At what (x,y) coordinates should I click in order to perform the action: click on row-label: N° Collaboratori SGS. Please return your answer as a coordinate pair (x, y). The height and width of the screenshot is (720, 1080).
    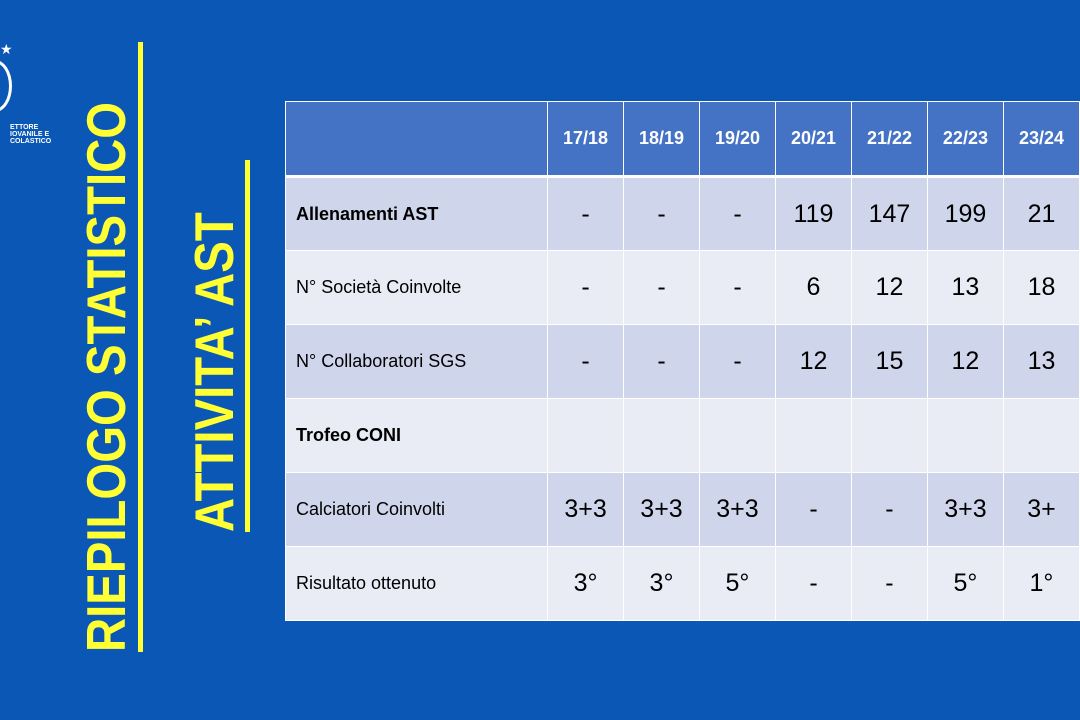
    Looking at the image, I should click on (416, 361).